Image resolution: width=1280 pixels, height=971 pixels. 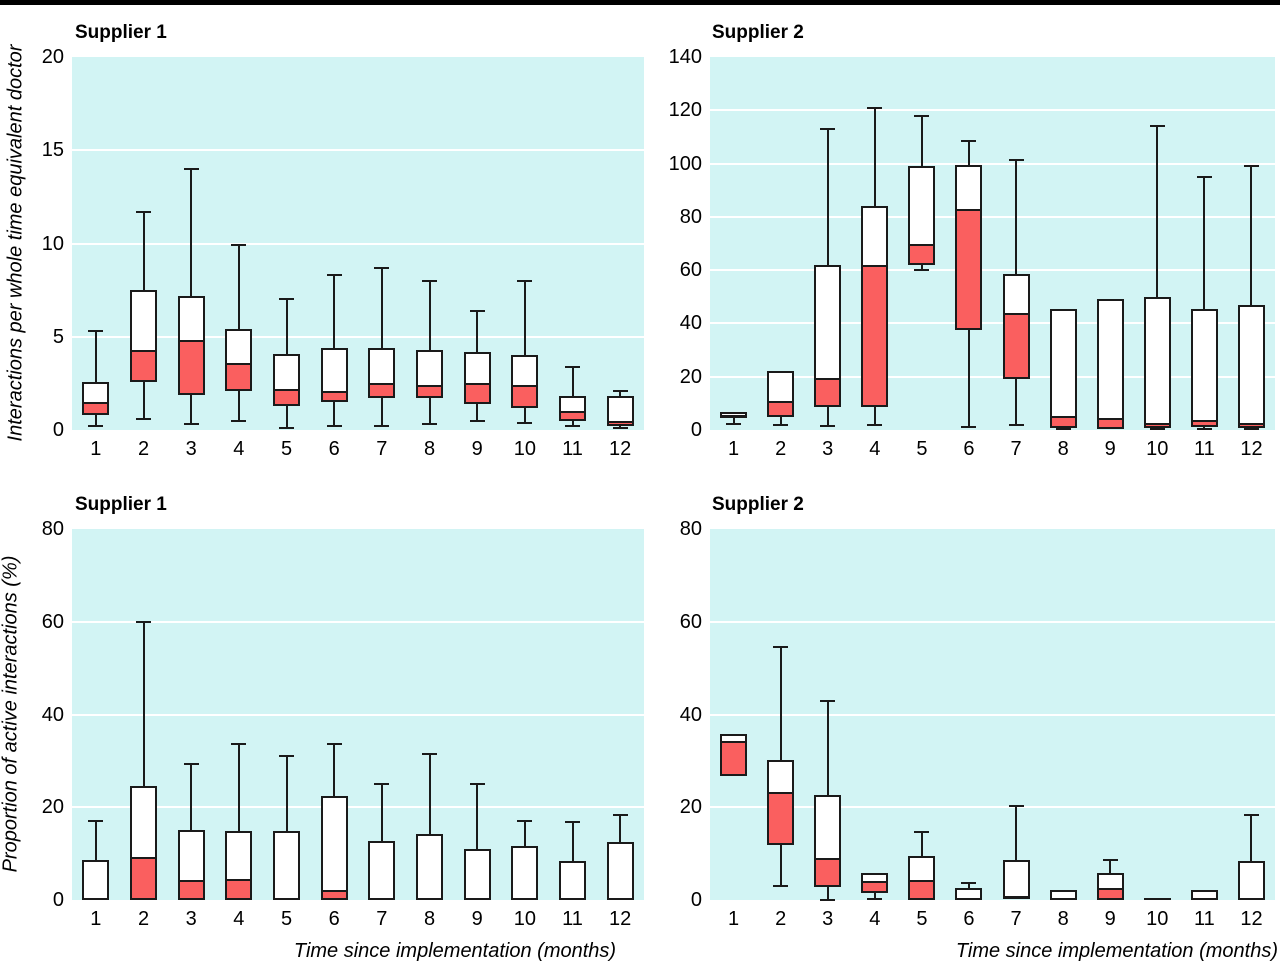 What do you see at coordinates (758, 32) in the screenshot?
I see `chart-title-top-right: Supplier 2` at bounding box center [758, 32].